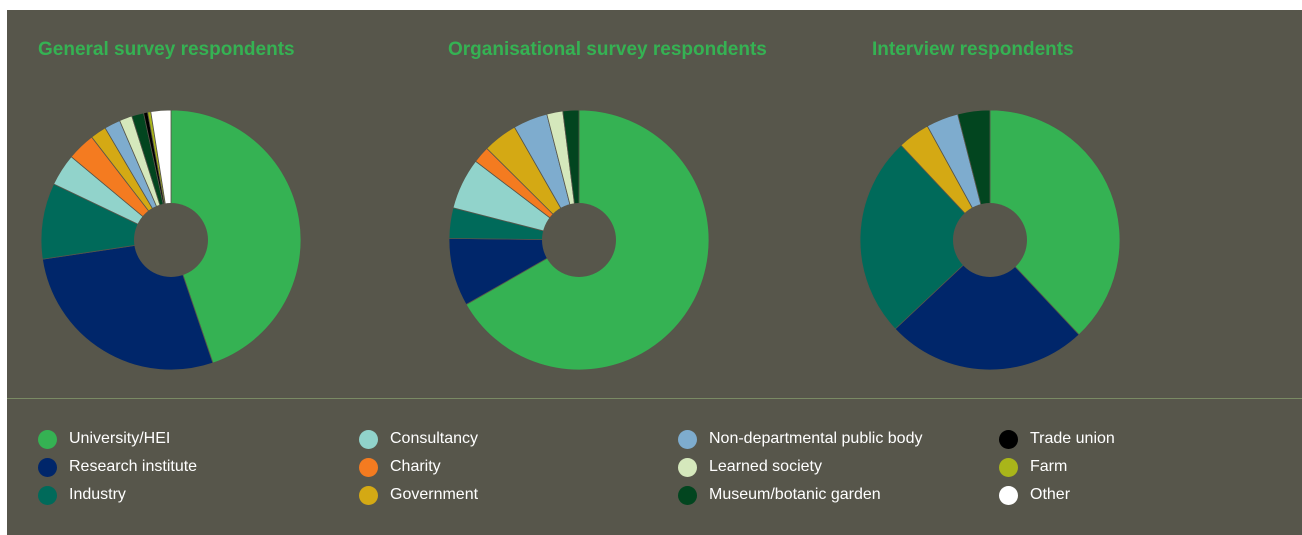  What do you see at coordinates (987, 305) in the screenshot?
I see `pie-slice-research-institute` at bounding box center [987, 305].